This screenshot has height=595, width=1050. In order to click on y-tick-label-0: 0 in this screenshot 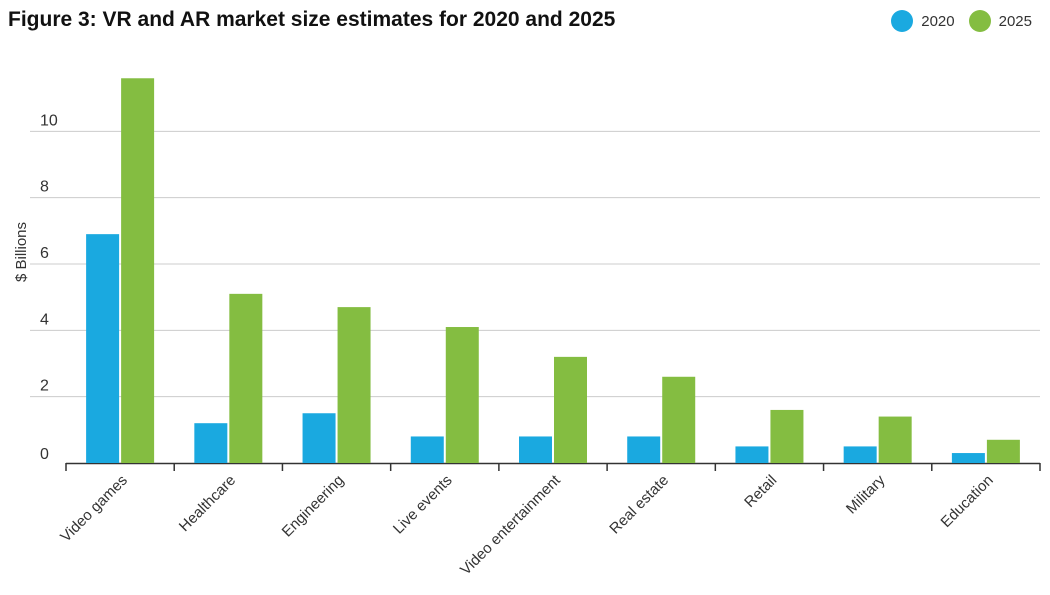, I will do `click(44, 454)`.